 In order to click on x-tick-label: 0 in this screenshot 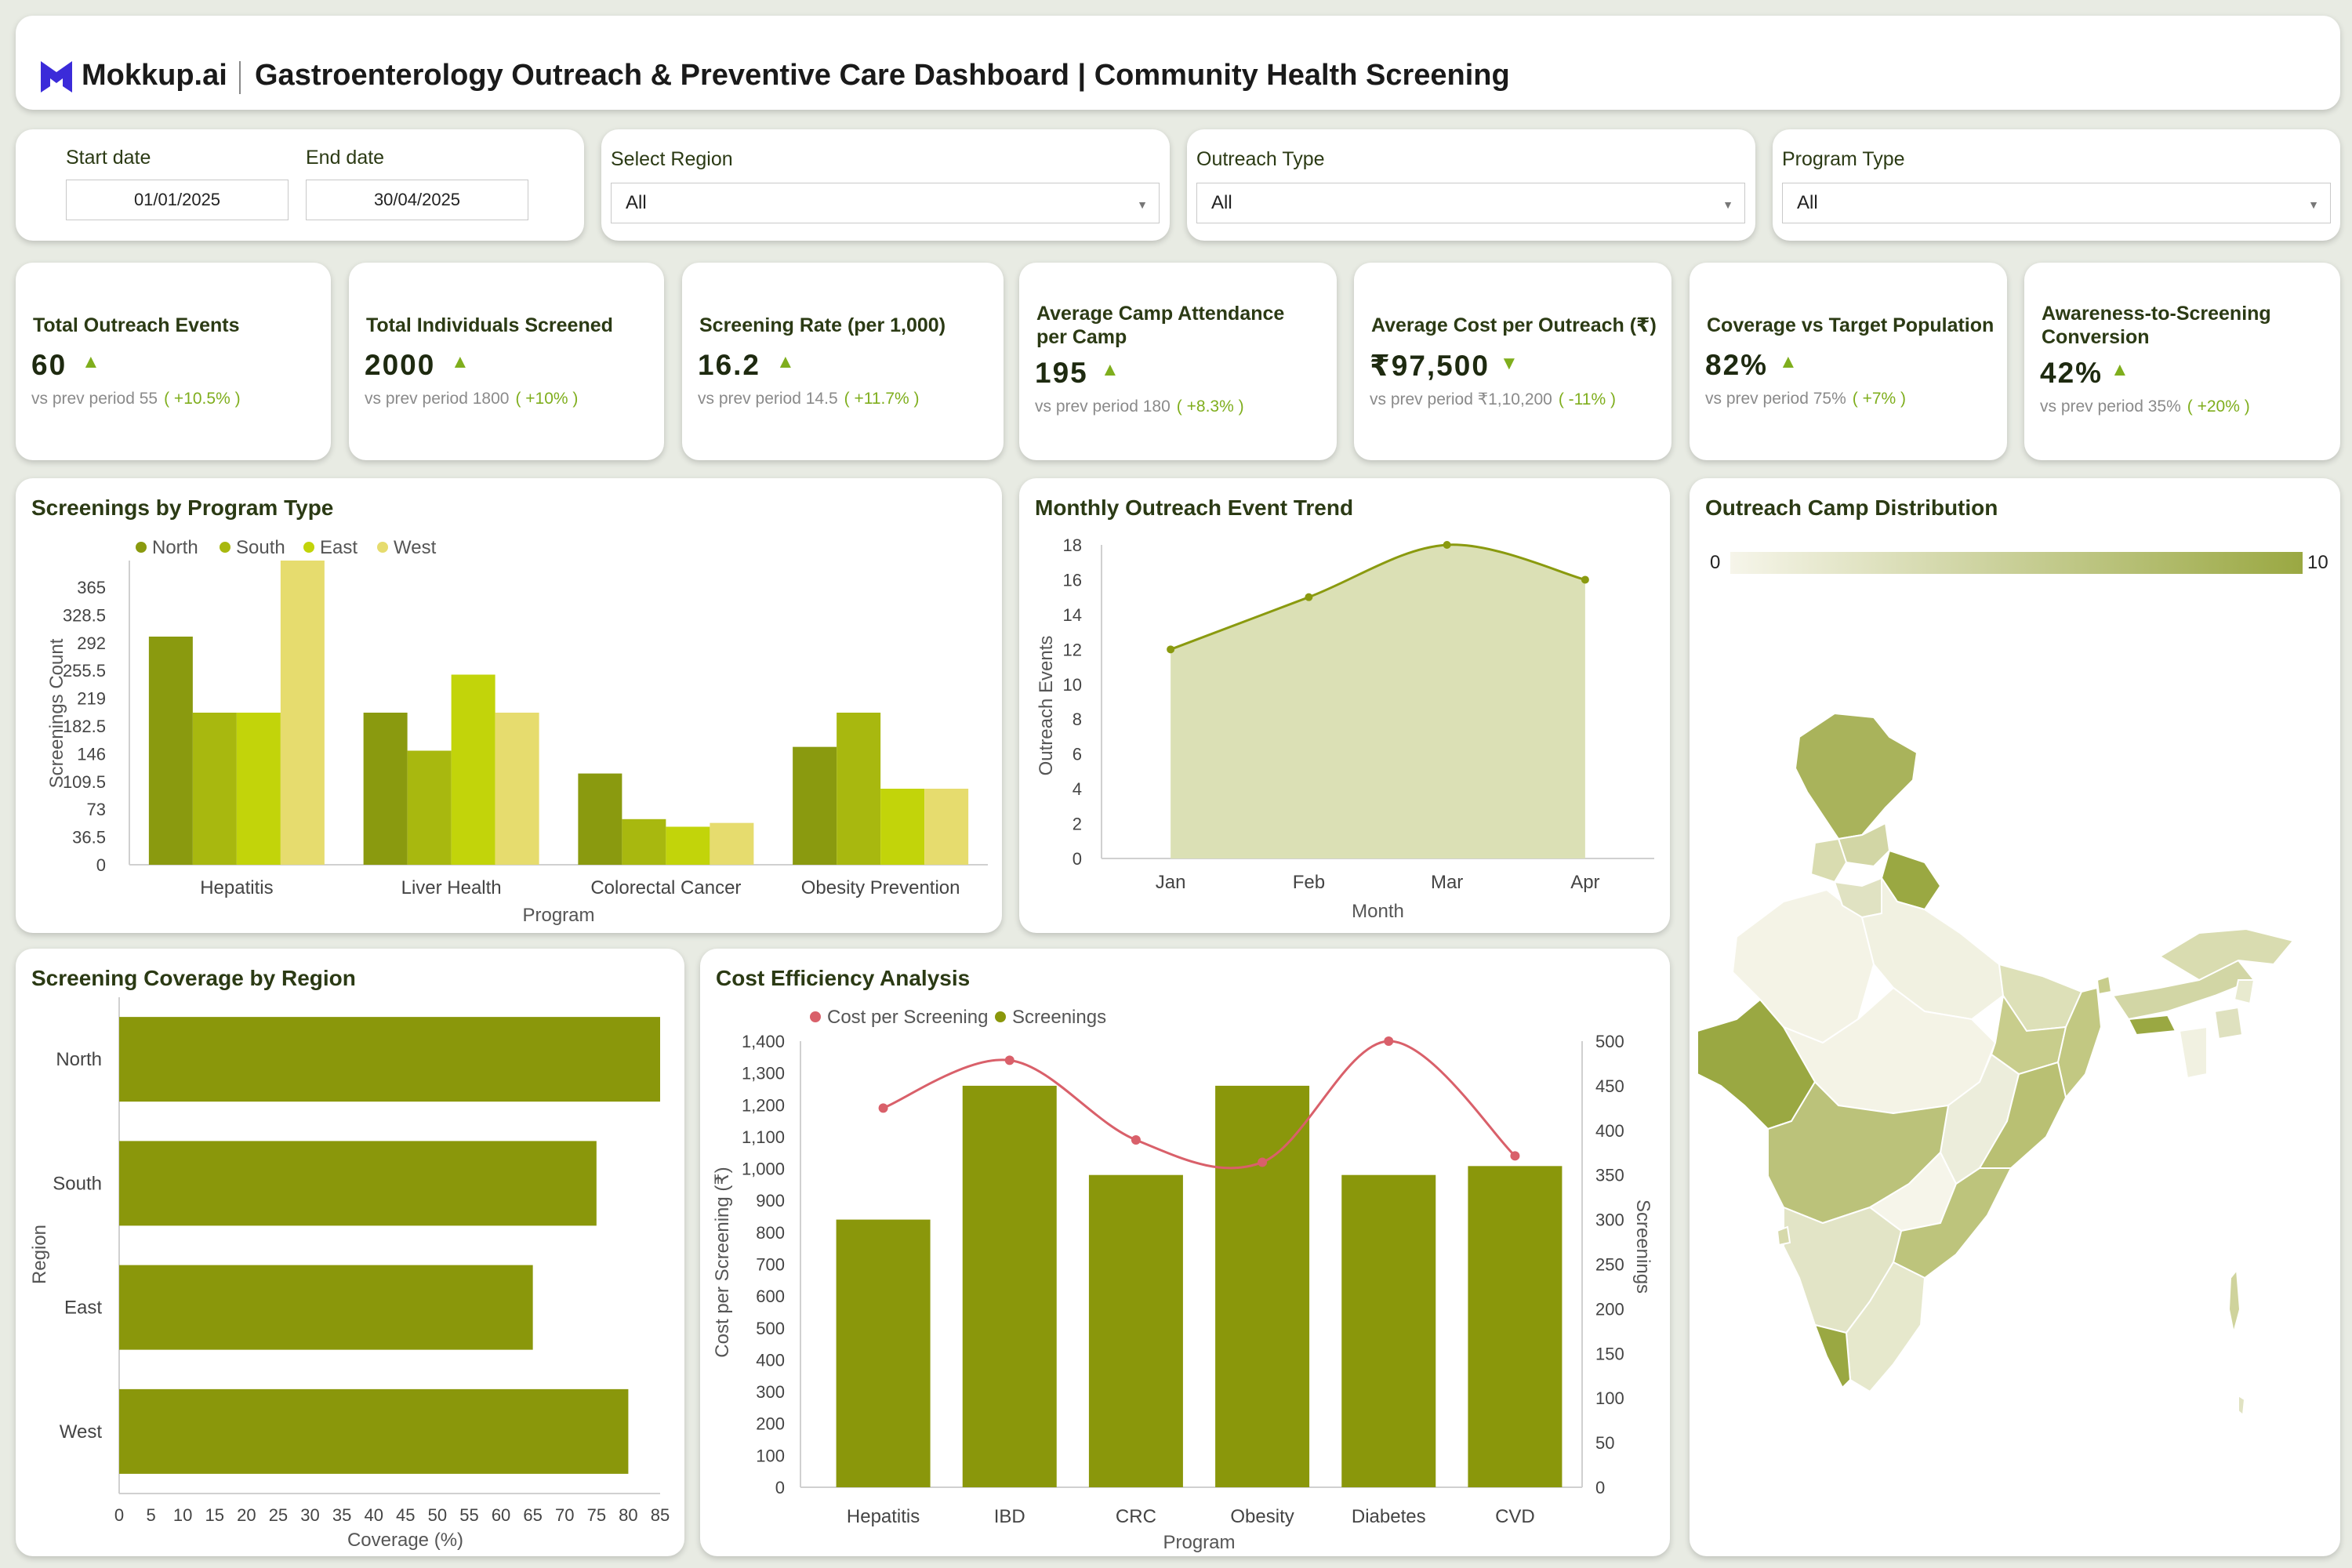, I will do `click(119, 1515)`.